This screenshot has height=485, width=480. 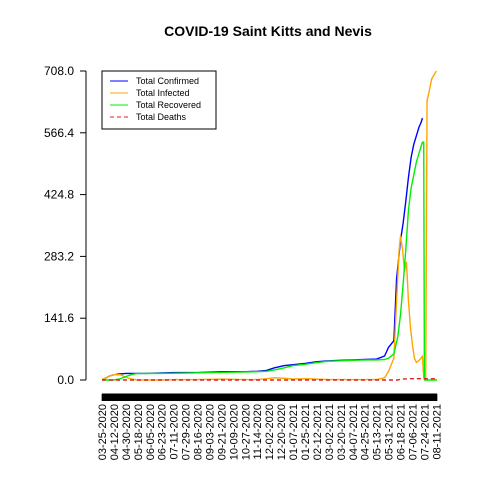 What do you see at coordinates (246, 432) in the screenshot?
I see `x-tick-label: 10-27-2020` at bounding box center [246, 432].